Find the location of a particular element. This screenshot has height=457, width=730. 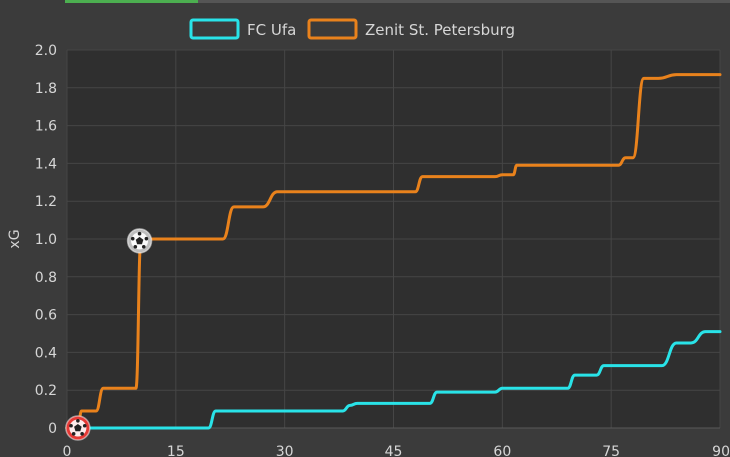

y-tick-label: 1.2 is located at coordinates (46, 202).